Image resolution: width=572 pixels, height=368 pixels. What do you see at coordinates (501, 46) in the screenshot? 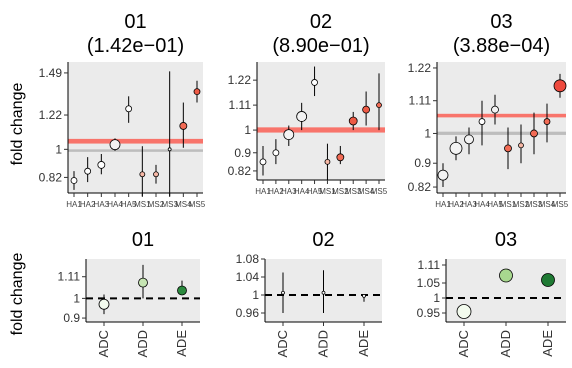
I see `panel-subtitle: (3.88e−04)` at bounding box center [501, 46].